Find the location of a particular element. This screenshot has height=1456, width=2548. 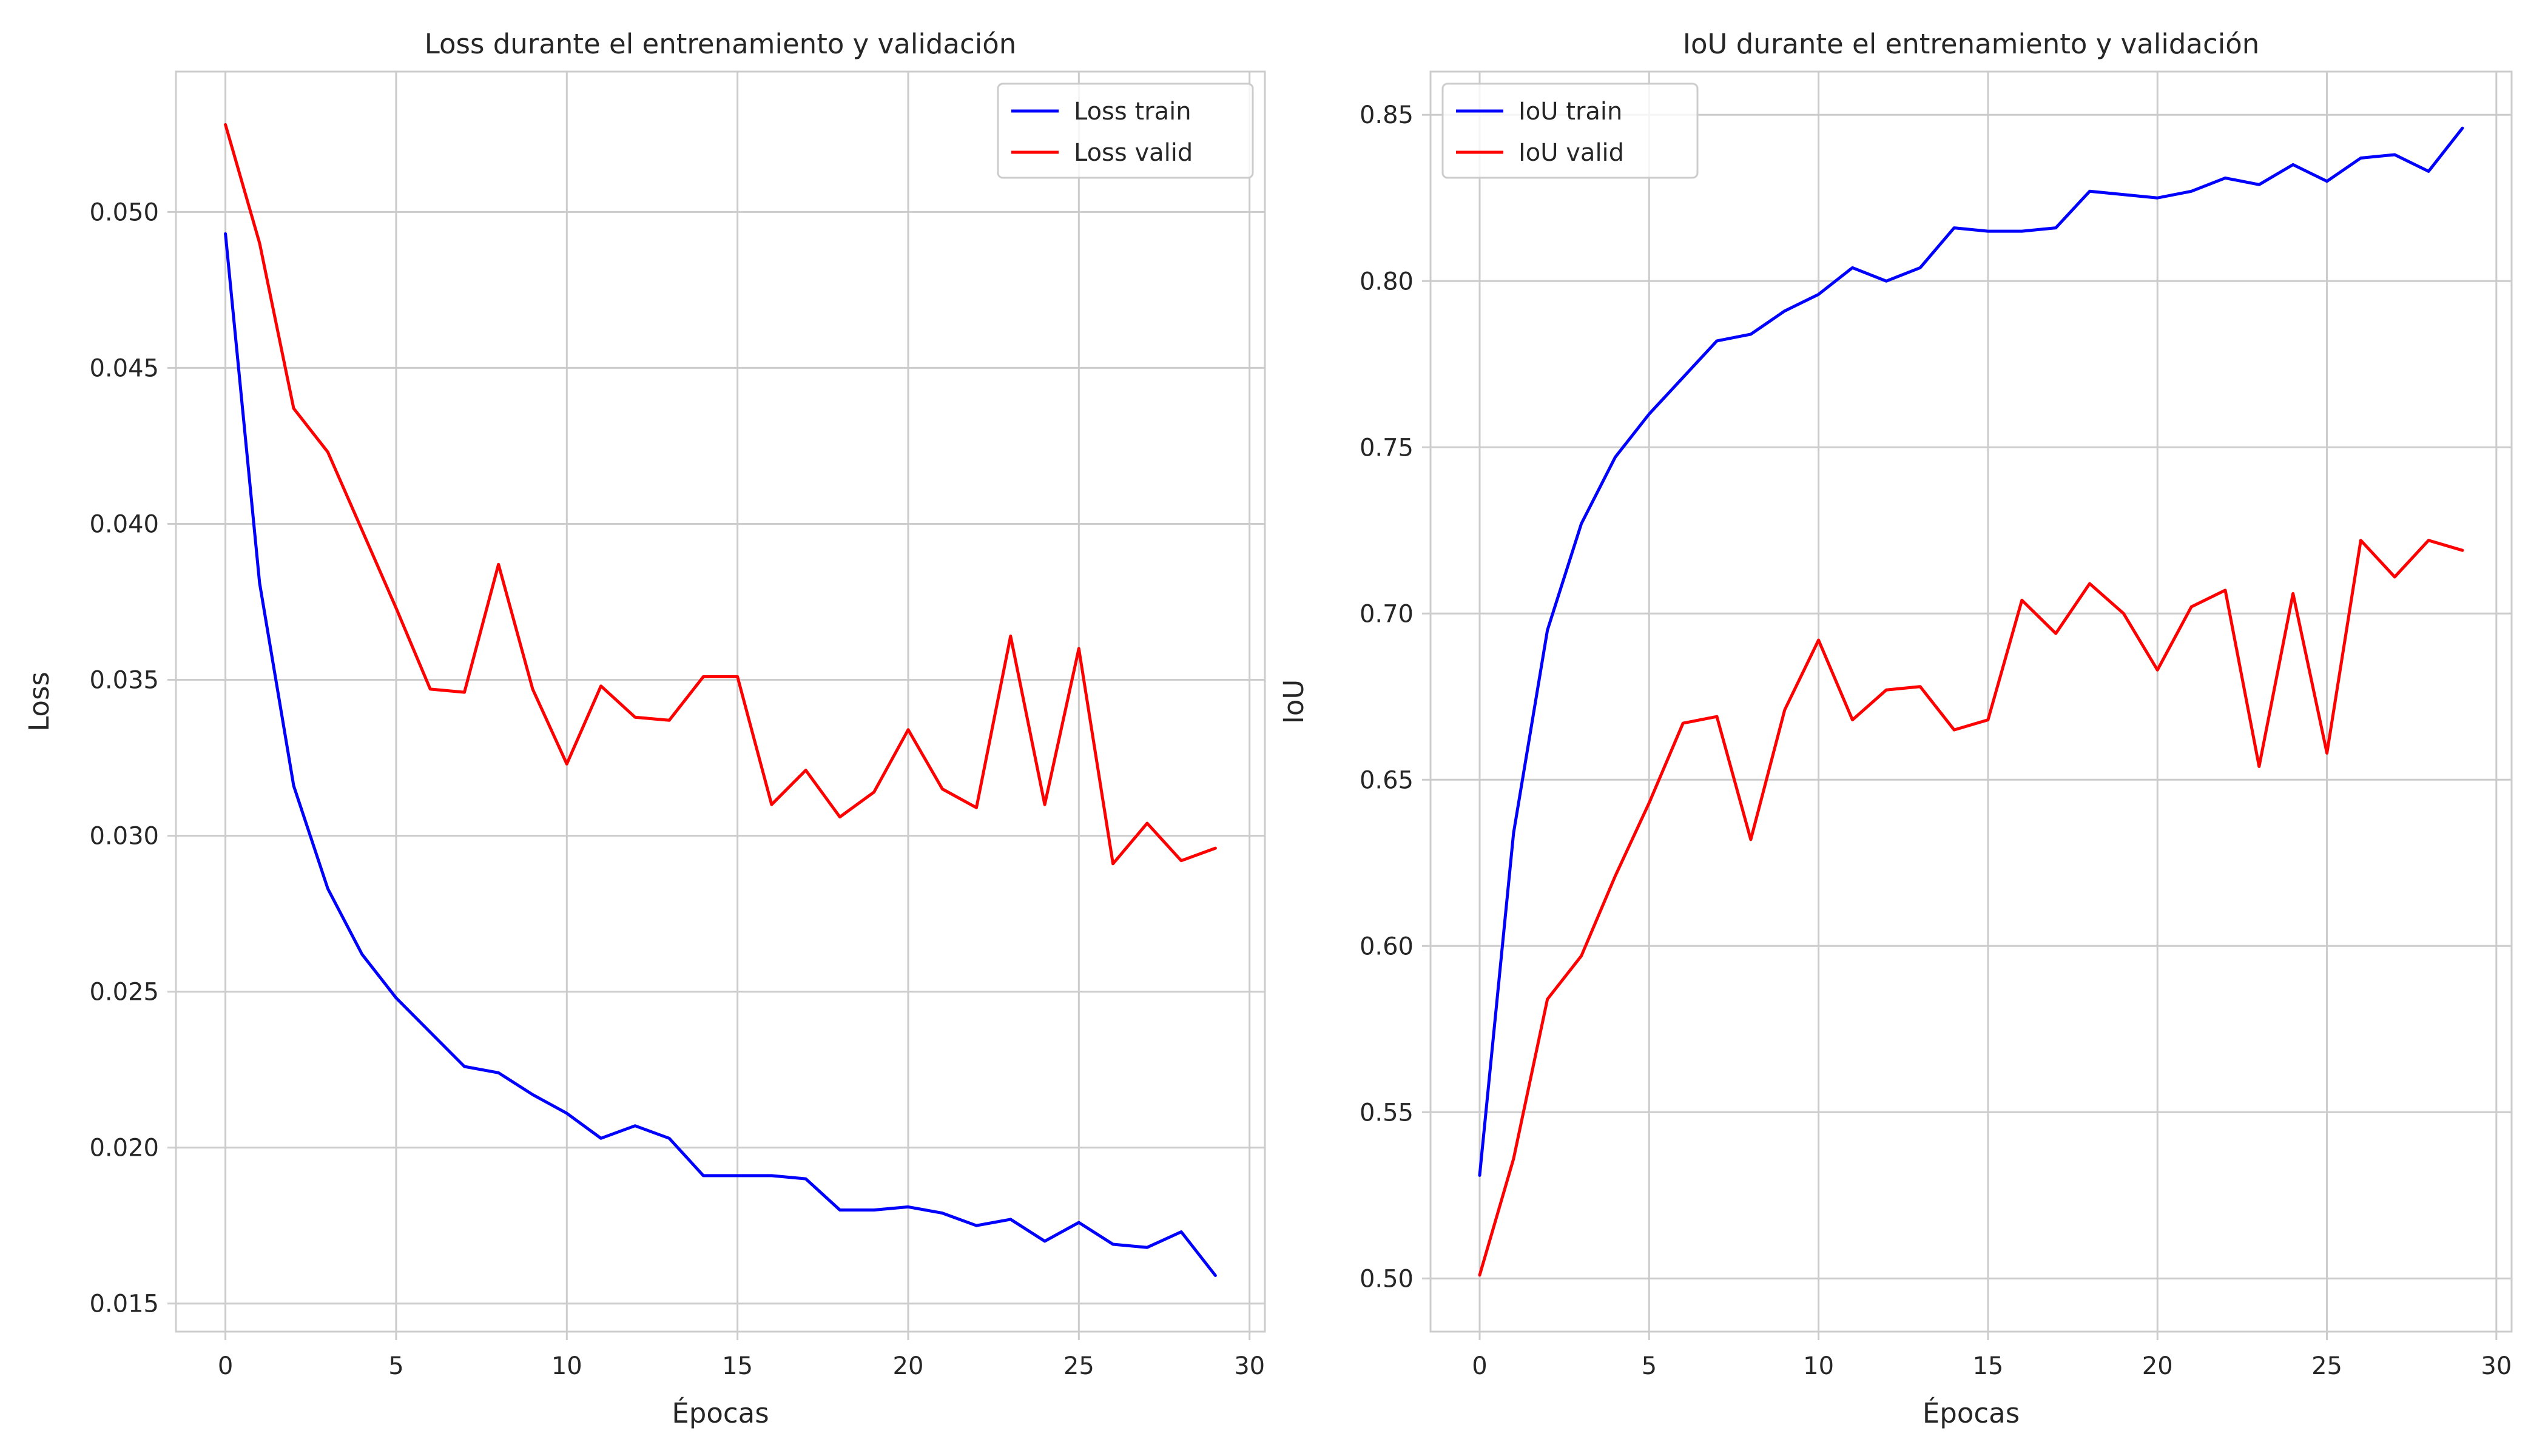

loss-x-tick-label: 20 is located at coordinates (908, 1366).